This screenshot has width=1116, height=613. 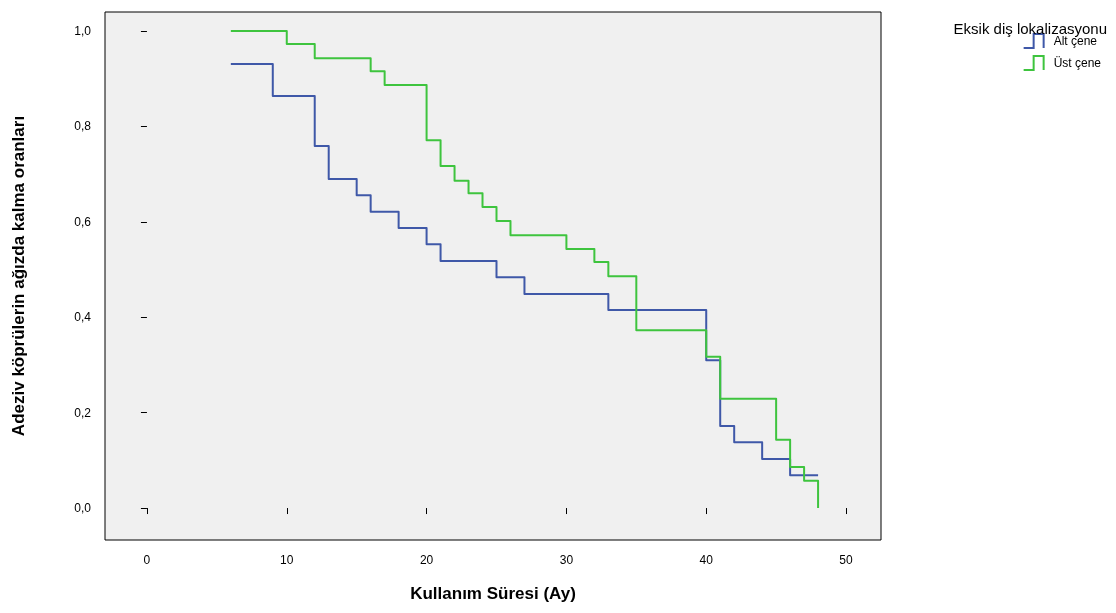 I want to click on x-tick-label: 40, so click(x=706, y=560).